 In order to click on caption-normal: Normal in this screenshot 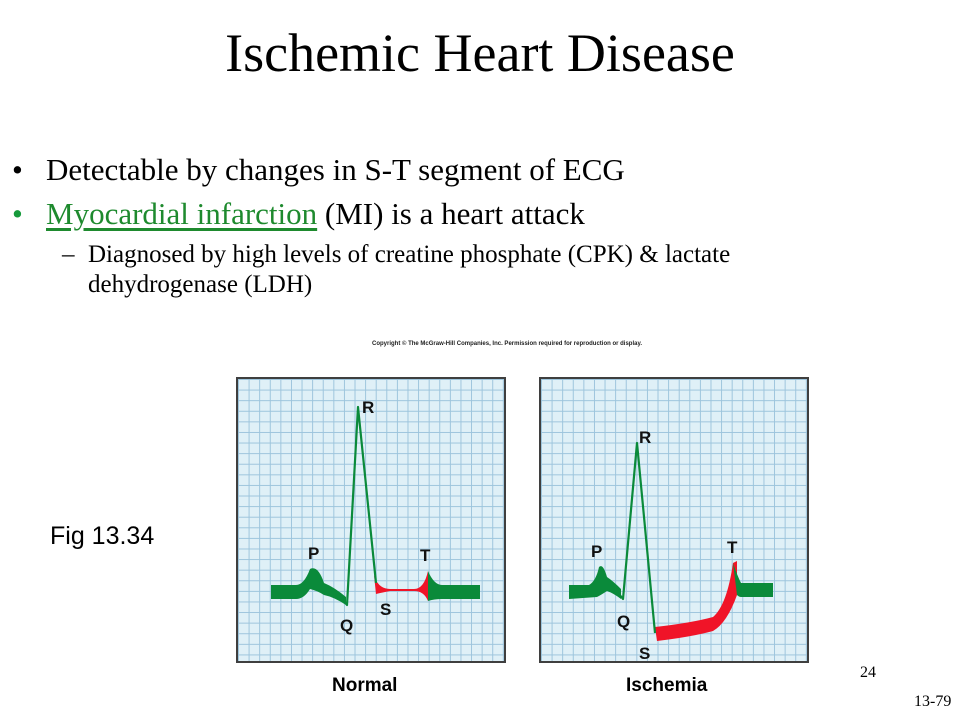, I will do `click(365, 685)`.